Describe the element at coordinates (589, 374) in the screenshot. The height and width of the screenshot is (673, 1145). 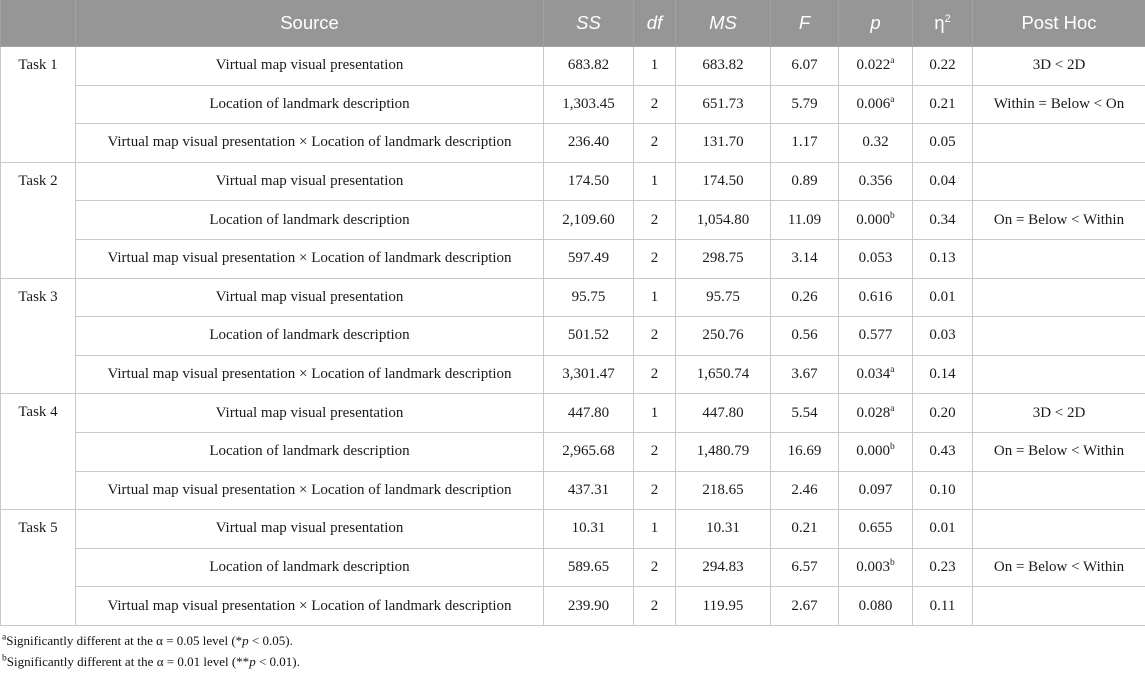
I see `cell-ss: 3,301.47` at that location.